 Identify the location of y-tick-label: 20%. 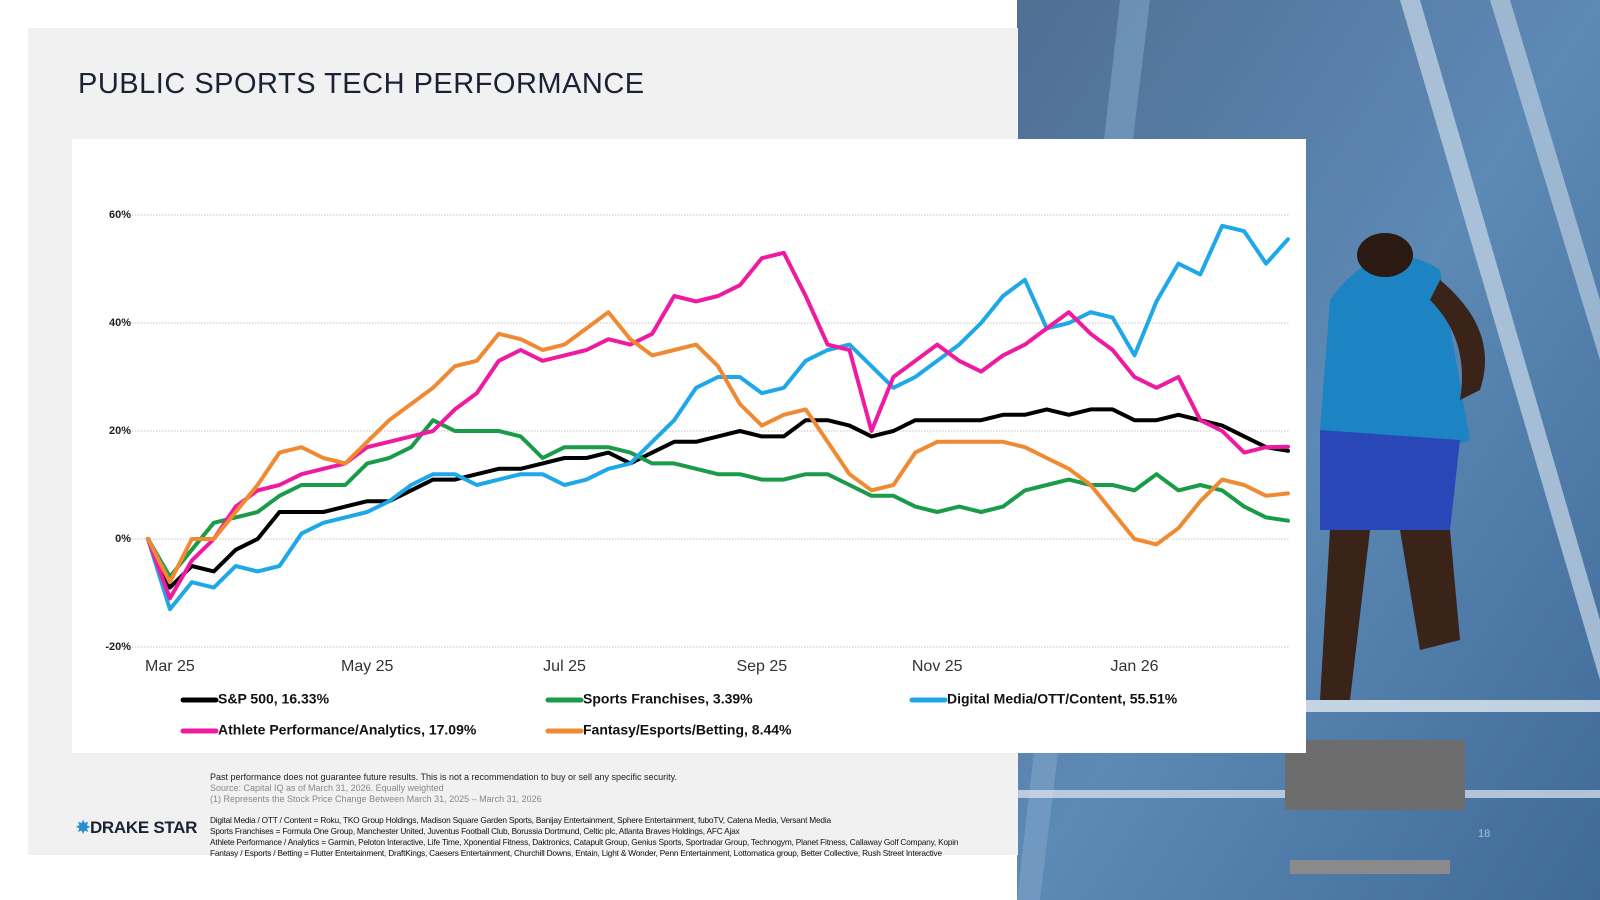
(120, 431).